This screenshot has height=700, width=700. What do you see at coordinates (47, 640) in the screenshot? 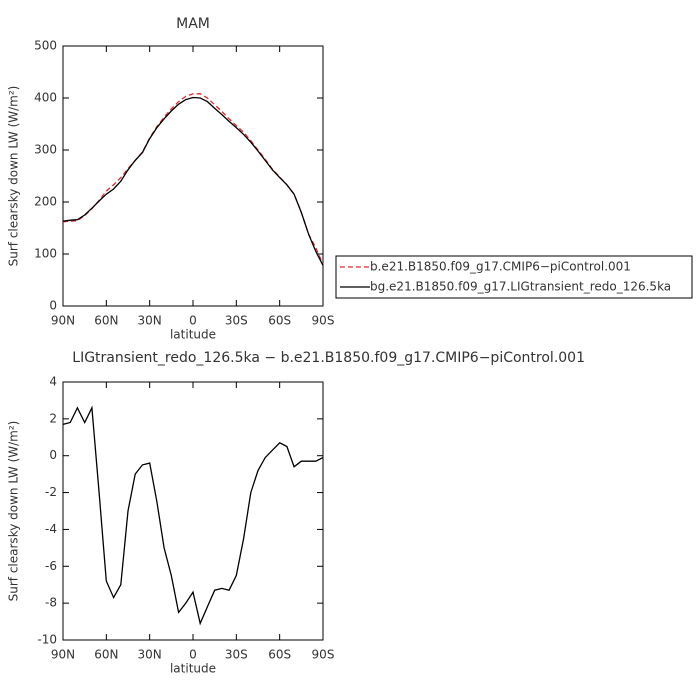
I see `y-tick-label: -10` at bounding box center [47, 640].